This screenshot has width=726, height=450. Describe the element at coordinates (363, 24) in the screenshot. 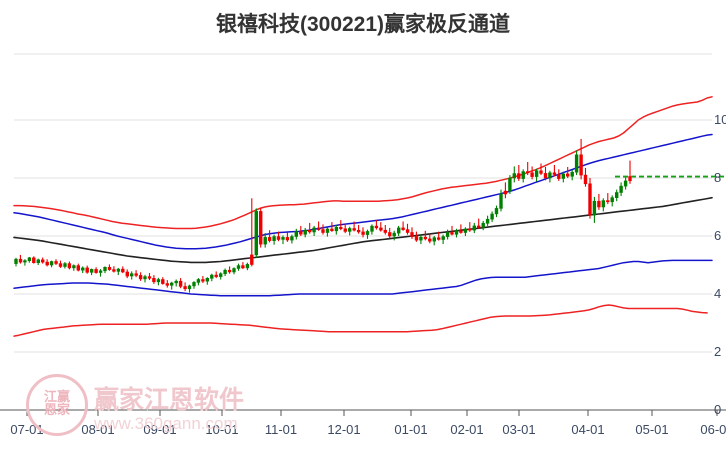

I see `page-title: 银禧科技(300221)赢家极反通道` at that location.